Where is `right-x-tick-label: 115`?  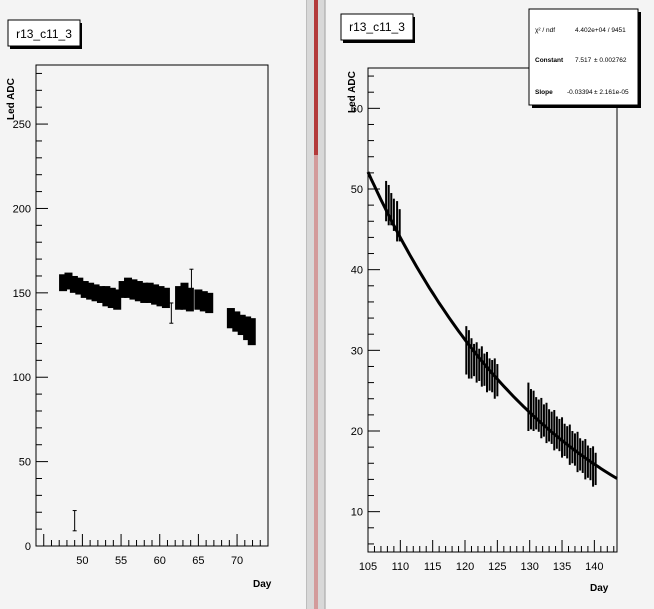 right-x-tick-label: 115 is located at coordinates (433, 567).